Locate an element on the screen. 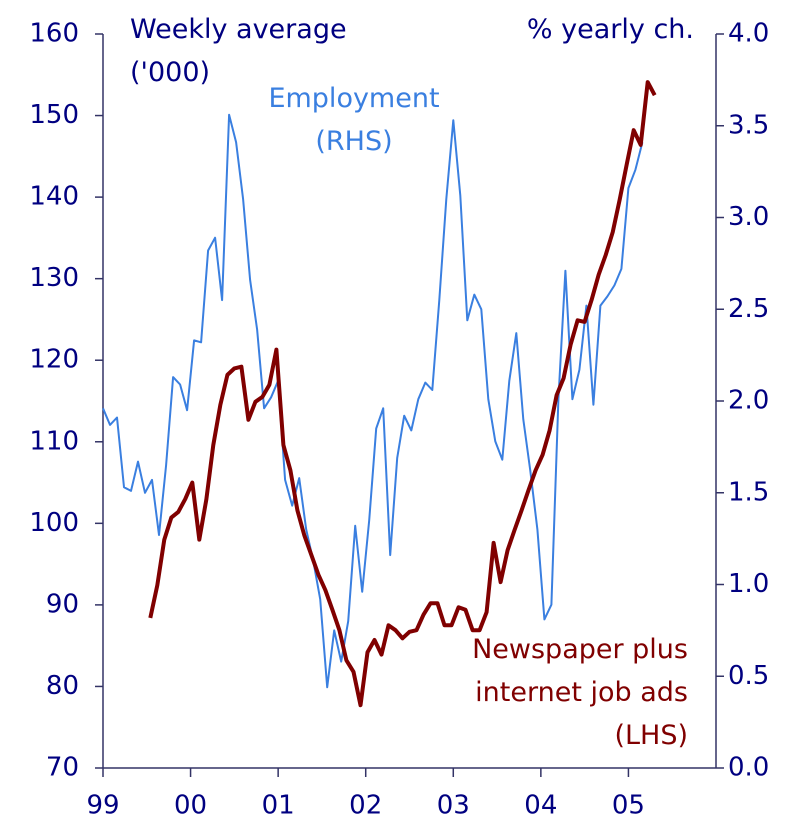  y-tick-label: 140 is located at coordinates (54, 197).